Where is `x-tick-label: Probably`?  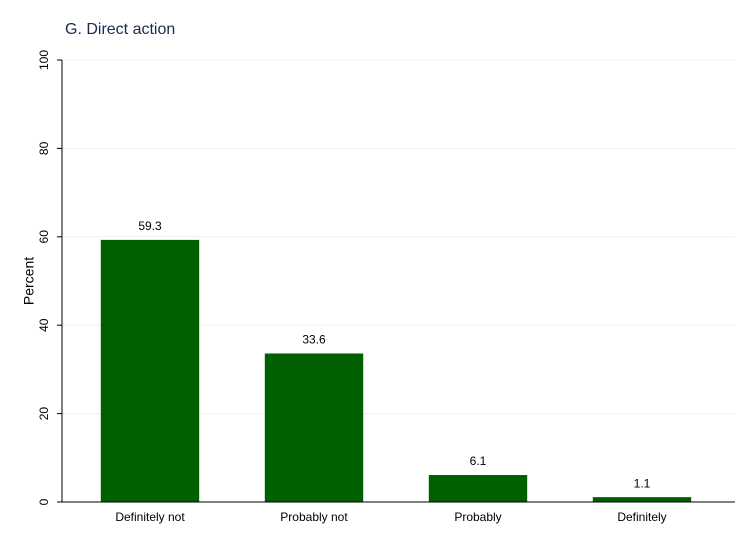 x-tick-label: Probably is located at coordinates (477, 517).